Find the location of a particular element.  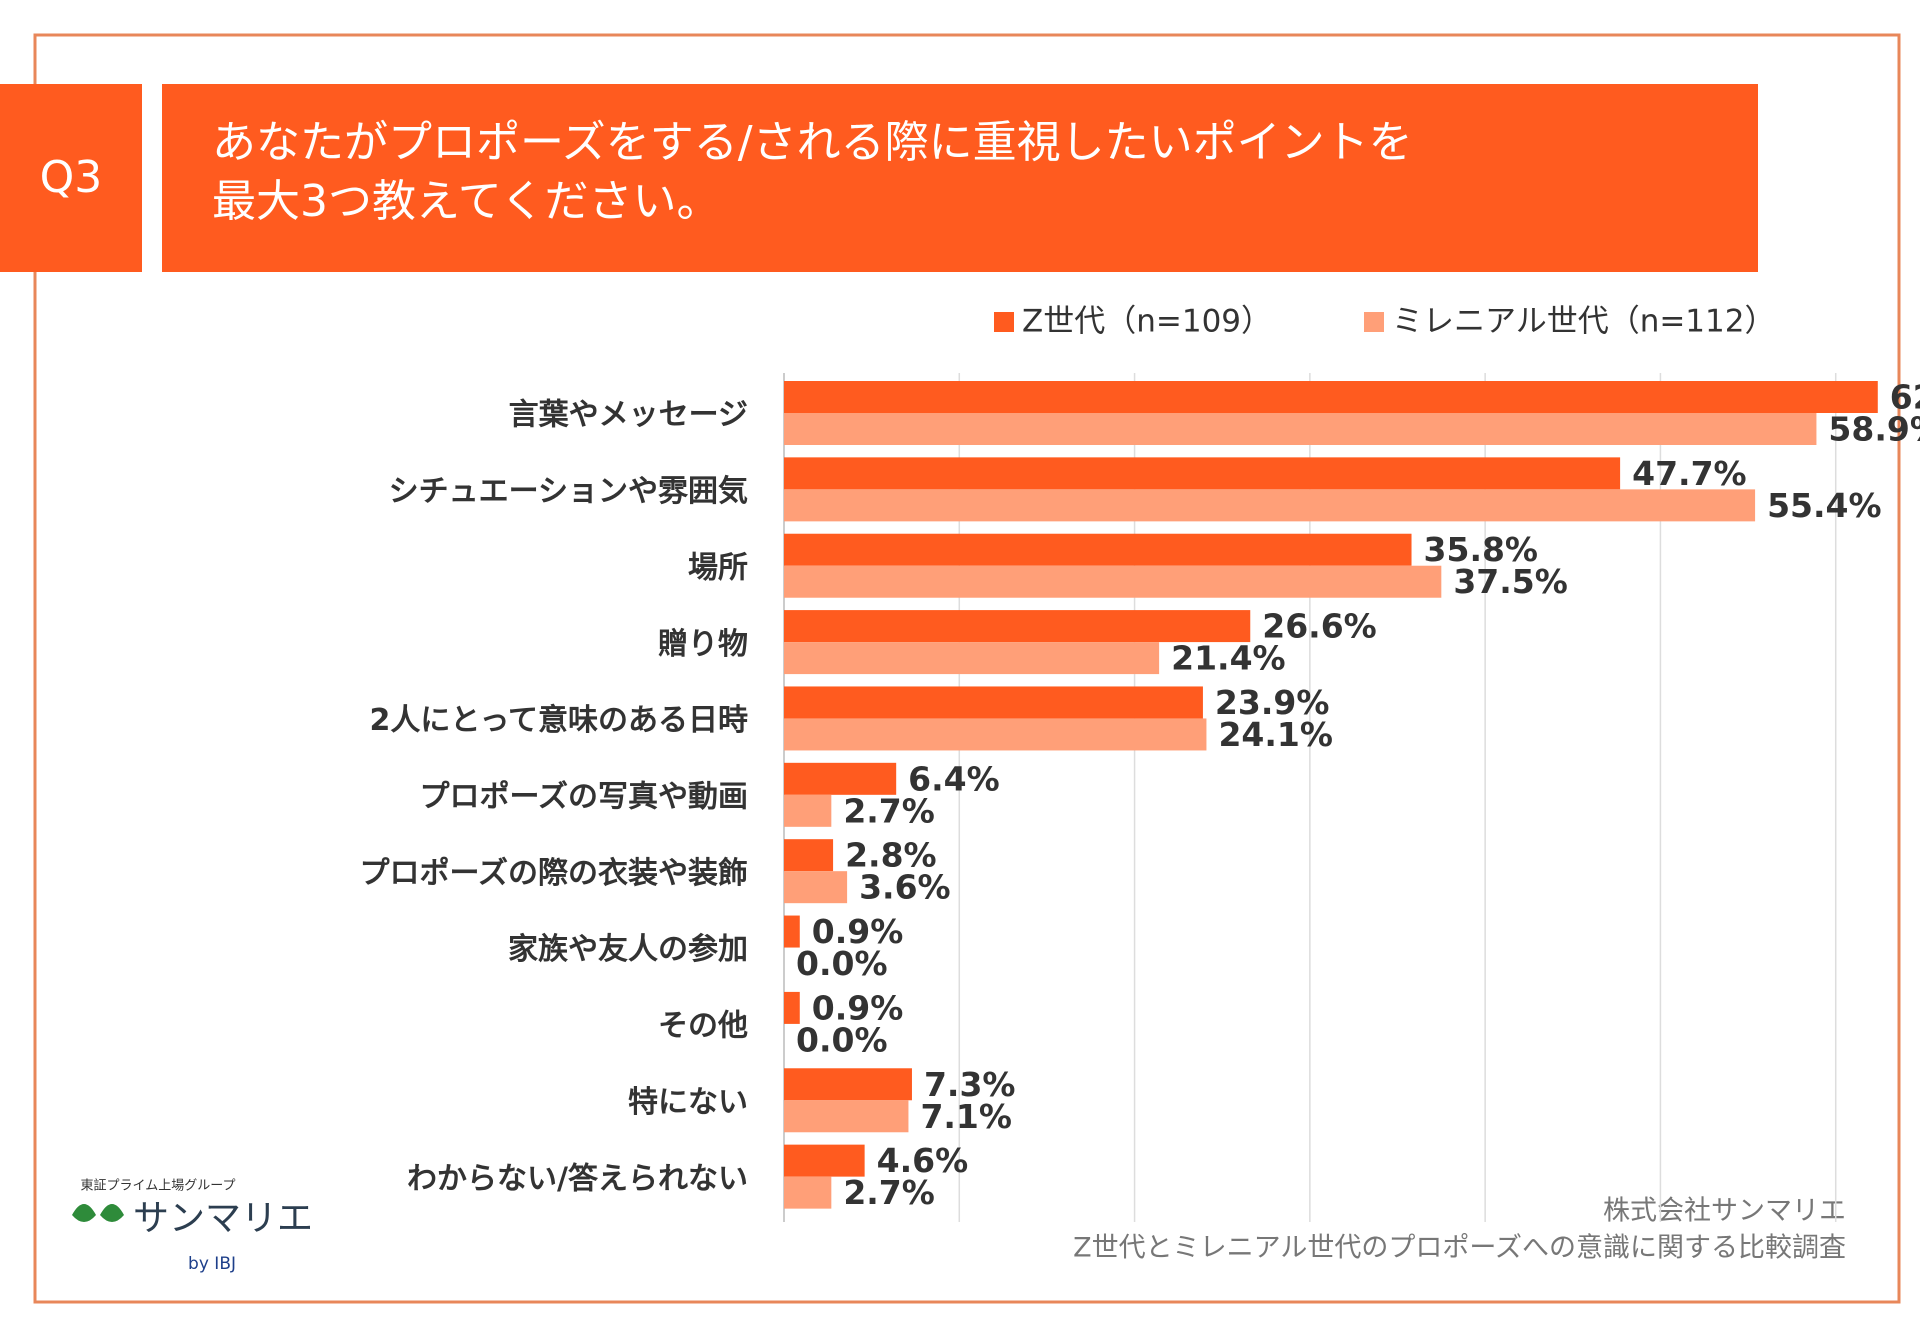

title-line: 最大3つ教えてください。 is located at coordinates (466, 201).